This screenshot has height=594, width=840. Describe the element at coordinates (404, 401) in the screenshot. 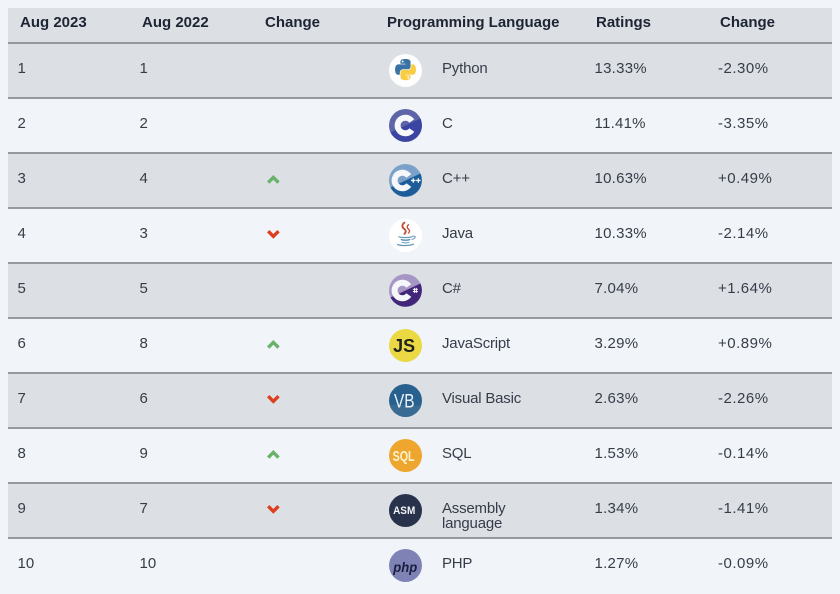

I see `svg-text: VB` at that location.